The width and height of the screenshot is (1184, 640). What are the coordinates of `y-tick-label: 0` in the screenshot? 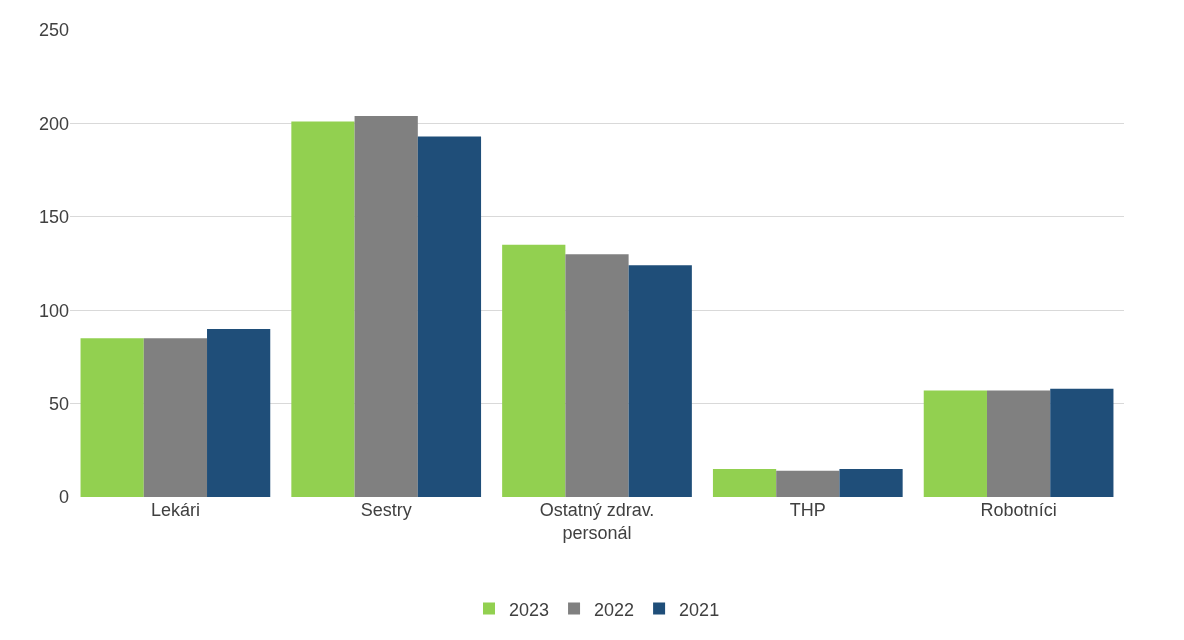 It's located at (63, 497).